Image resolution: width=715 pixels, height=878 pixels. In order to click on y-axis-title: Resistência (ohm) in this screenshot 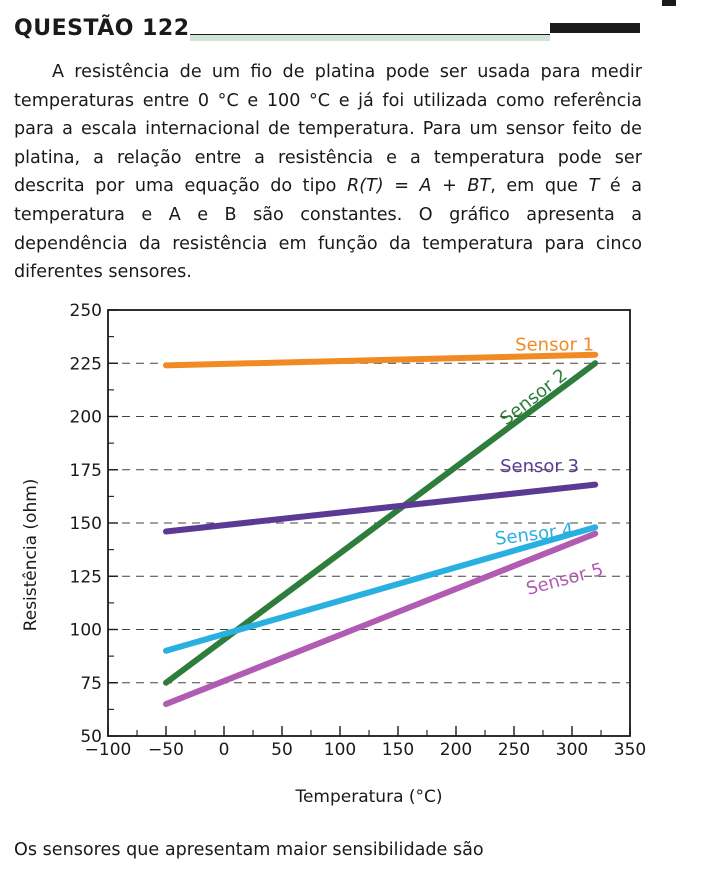, I will do `click(31, 555)`.